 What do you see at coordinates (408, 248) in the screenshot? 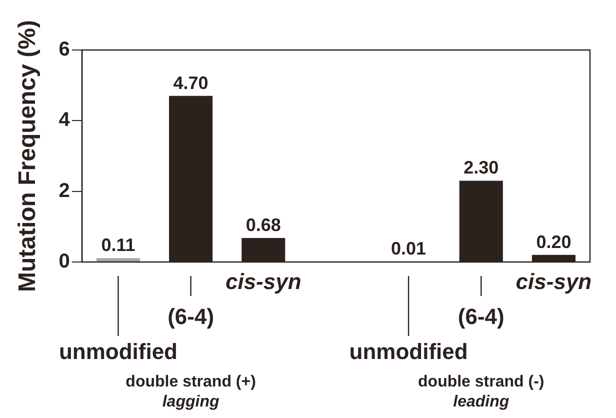
I see `data-label: 0.01` at bounding box center [408, 248].